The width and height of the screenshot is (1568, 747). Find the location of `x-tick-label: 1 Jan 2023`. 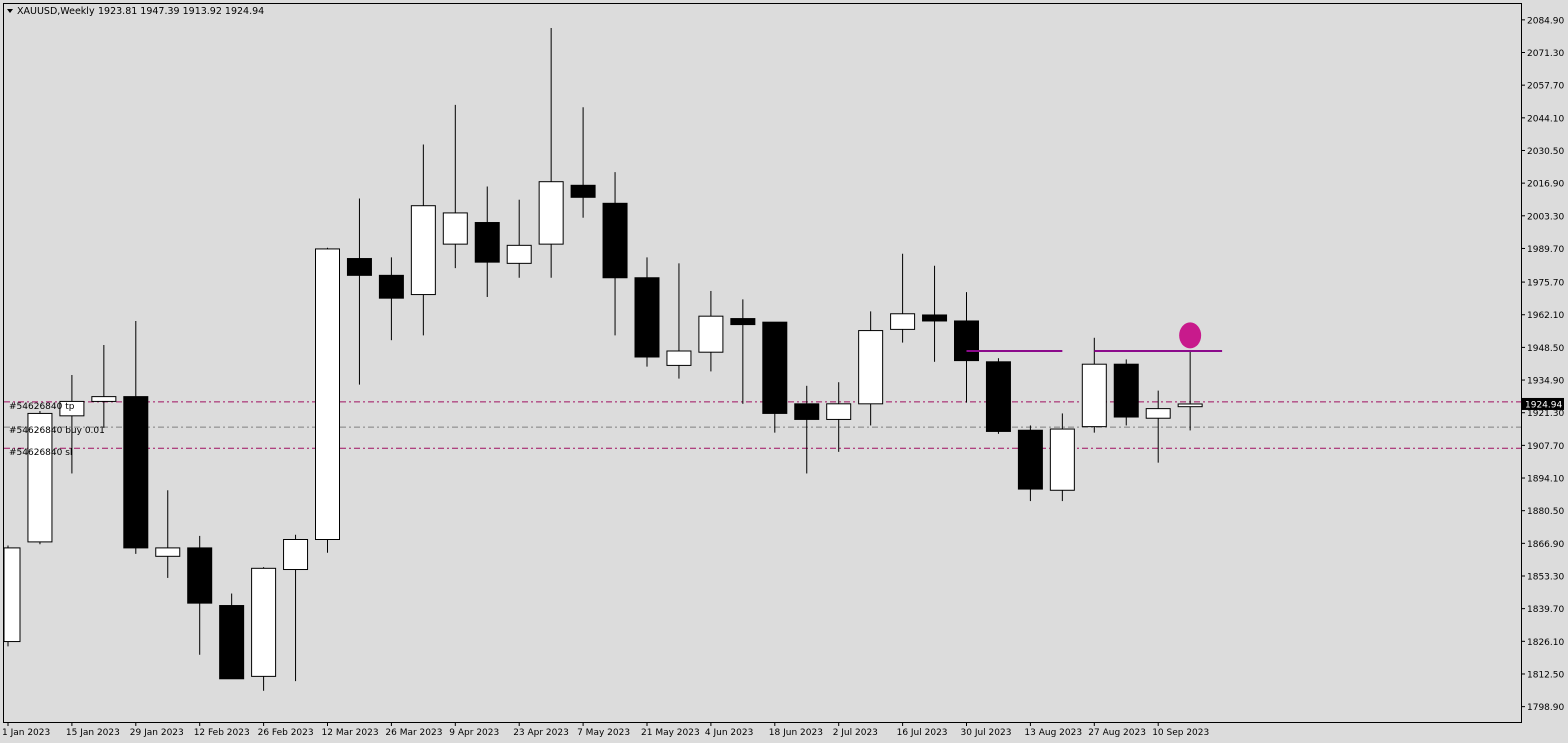

x-tick-label: 1 Jan 2023 is located at coordinates (26, 733).